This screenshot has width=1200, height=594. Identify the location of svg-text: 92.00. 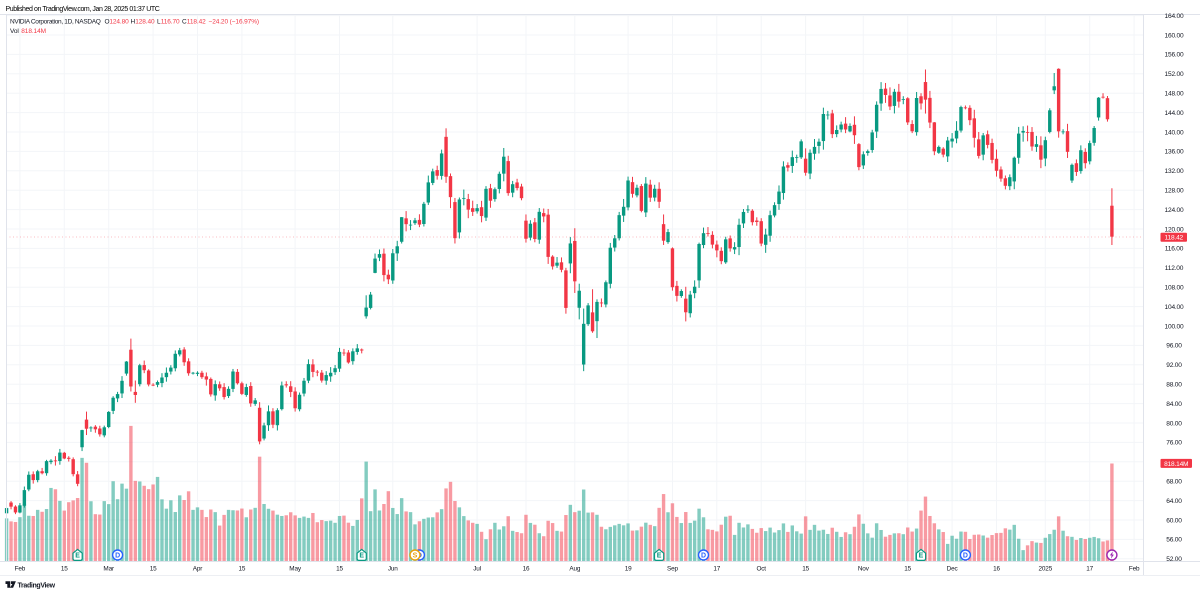
(1174, 365).